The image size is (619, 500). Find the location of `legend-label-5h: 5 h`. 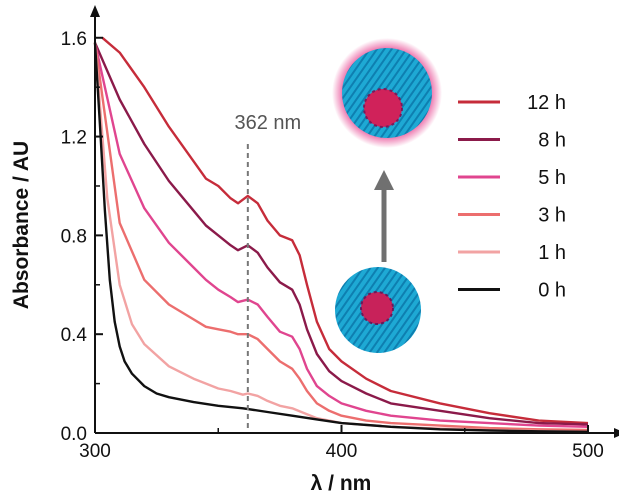

legend-label-5h: 5 h is located at coordinates (552, 178).